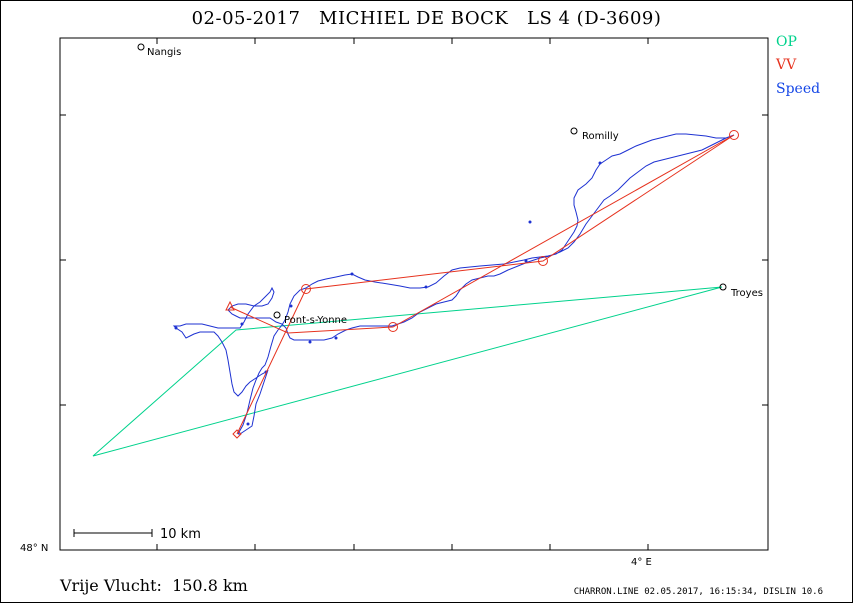 Image resolution: width=853 pixels, height=603 pixels. Describe the element at coordinates (164, 52) in the screenshot. I see `place-label-nangis: Nangis` at that location.